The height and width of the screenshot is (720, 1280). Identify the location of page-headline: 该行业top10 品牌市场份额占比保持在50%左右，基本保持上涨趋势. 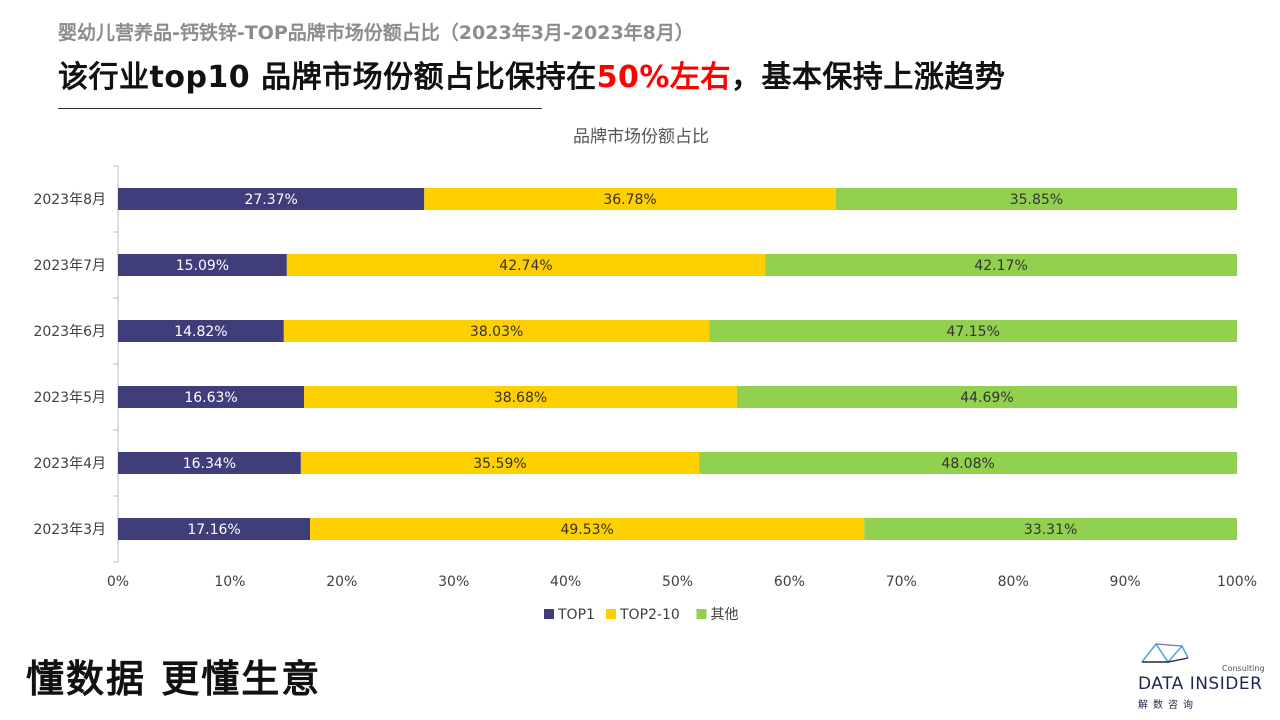
(531, 74).